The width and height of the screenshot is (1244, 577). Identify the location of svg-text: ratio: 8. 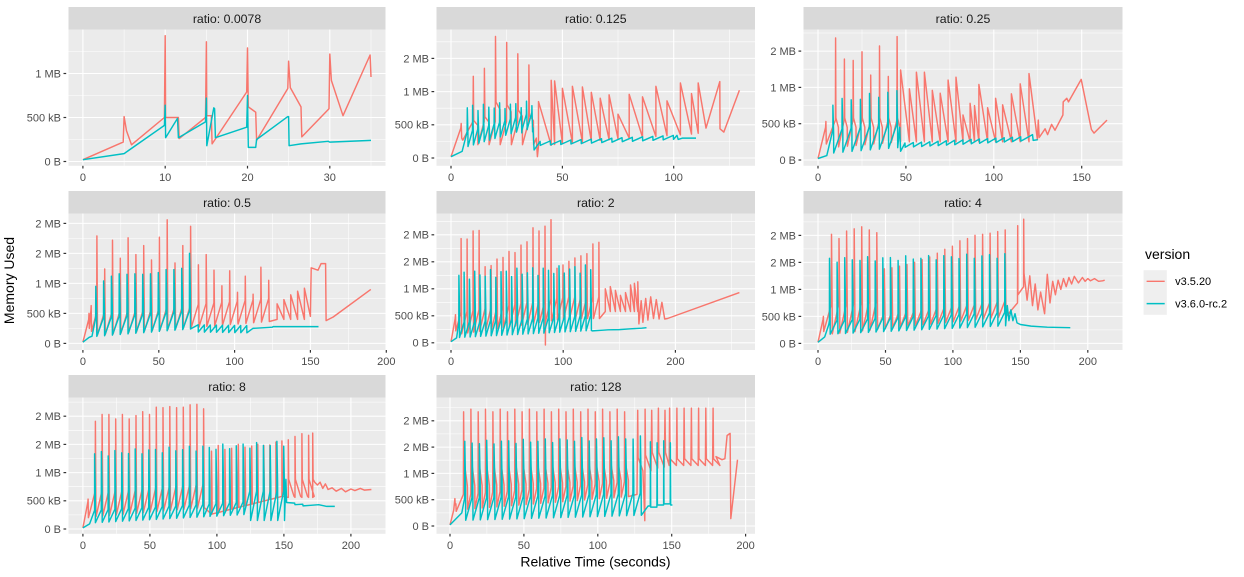
(227, 387).